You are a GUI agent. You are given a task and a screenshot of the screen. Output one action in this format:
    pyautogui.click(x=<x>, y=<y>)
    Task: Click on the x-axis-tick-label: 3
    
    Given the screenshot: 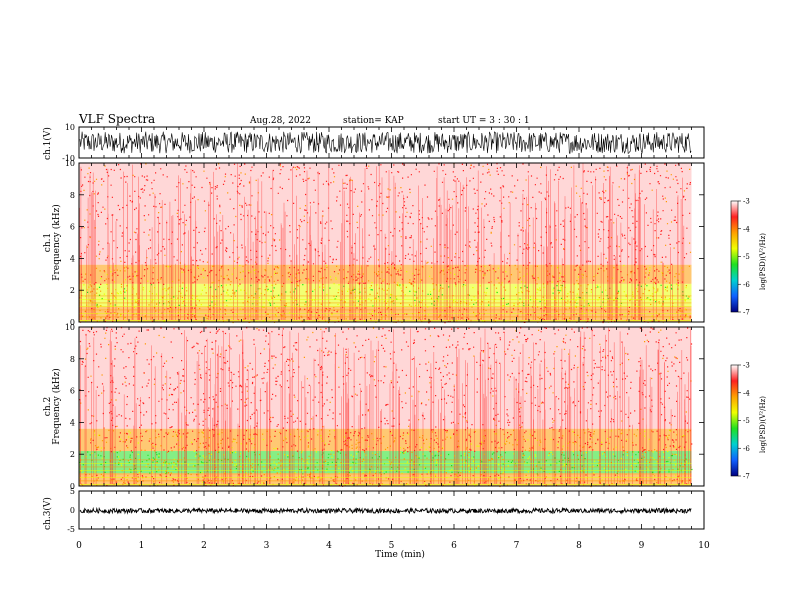 What is the action you would take?
    pyautogui.click(x=267, y=546)
    